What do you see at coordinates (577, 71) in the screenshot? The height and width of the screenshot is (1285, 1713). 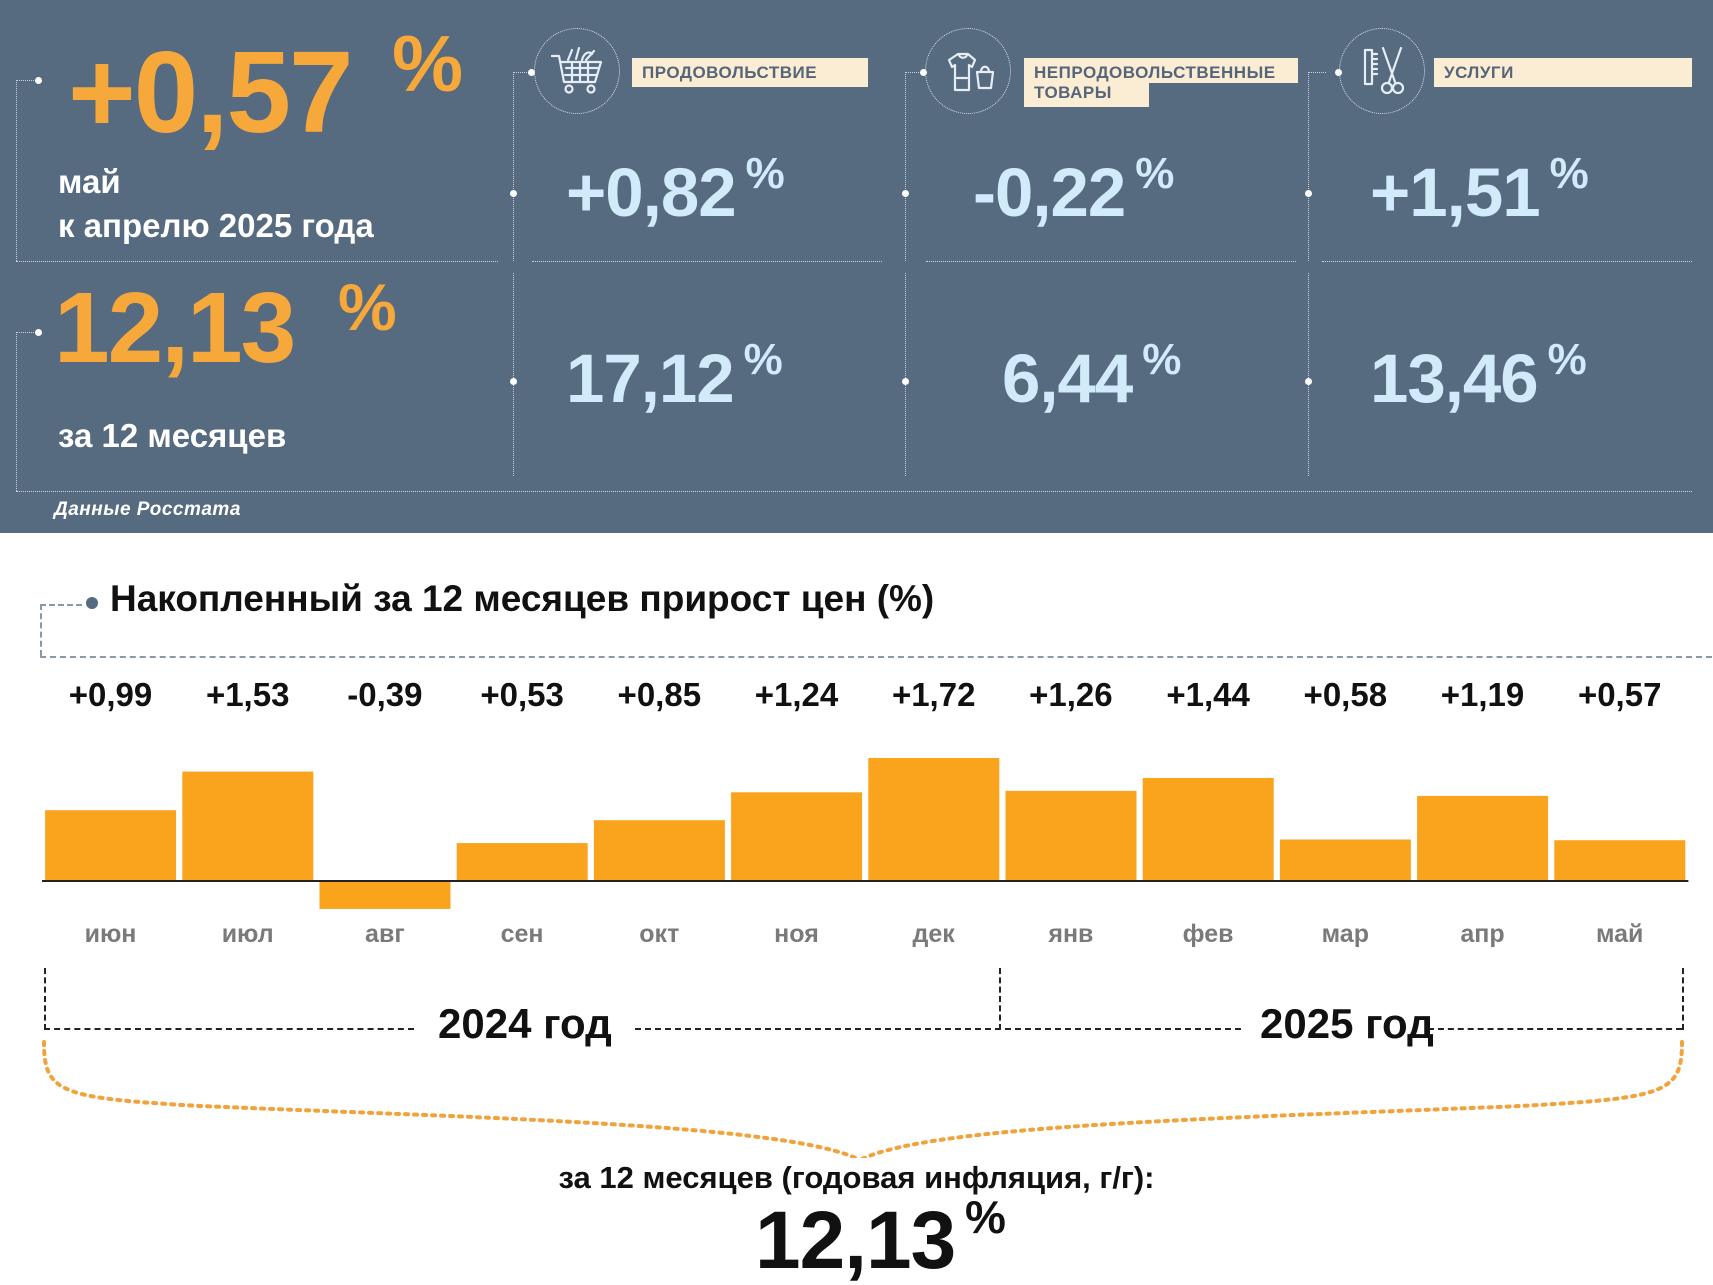 I see `shopping-cart-icon` at bounding box center [577, 71].